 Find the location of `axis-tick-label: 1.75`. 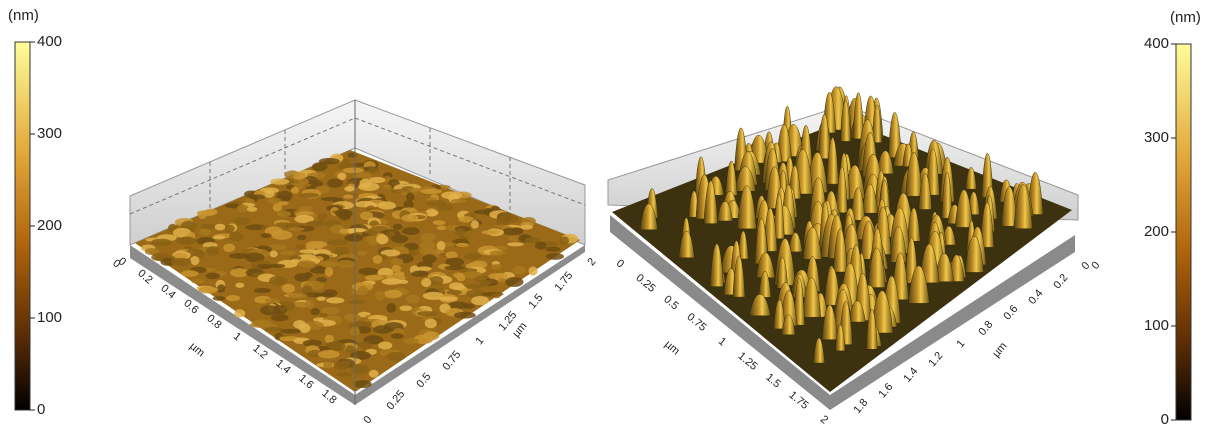

axis-tick-label: 1.75 is located at coordinates (563, 282).